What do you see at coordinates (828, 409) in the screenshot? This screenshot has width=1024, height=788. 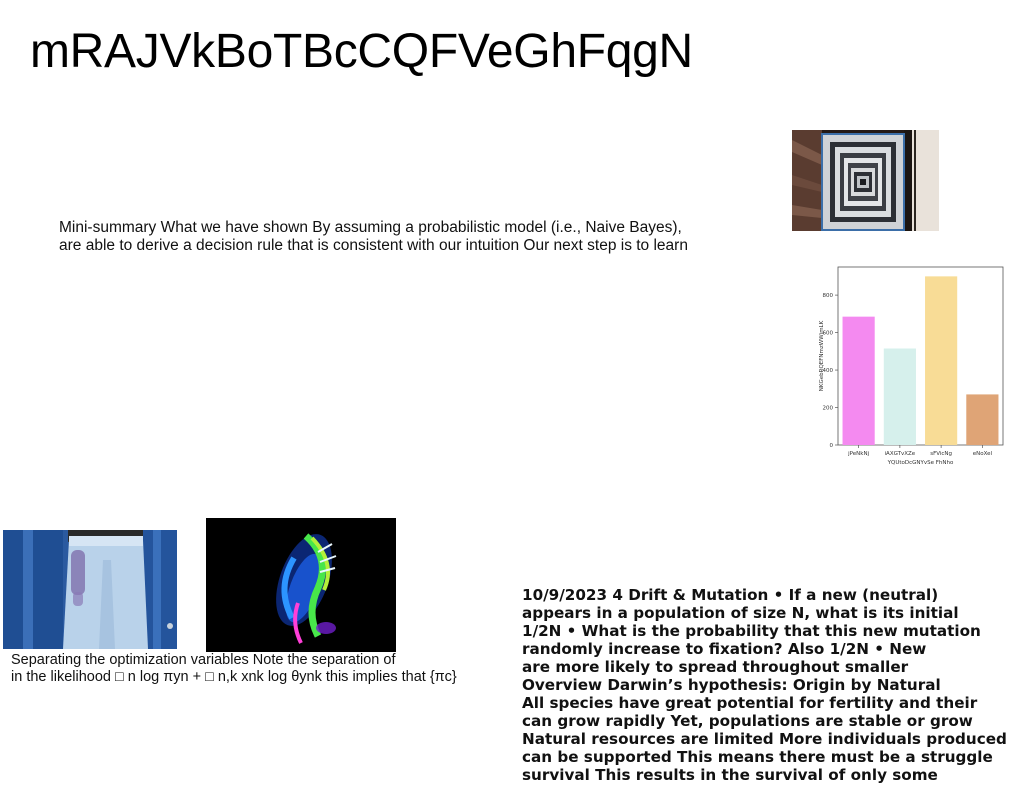 I see `y-tick-label: 200` at bounding box center [828, 409].